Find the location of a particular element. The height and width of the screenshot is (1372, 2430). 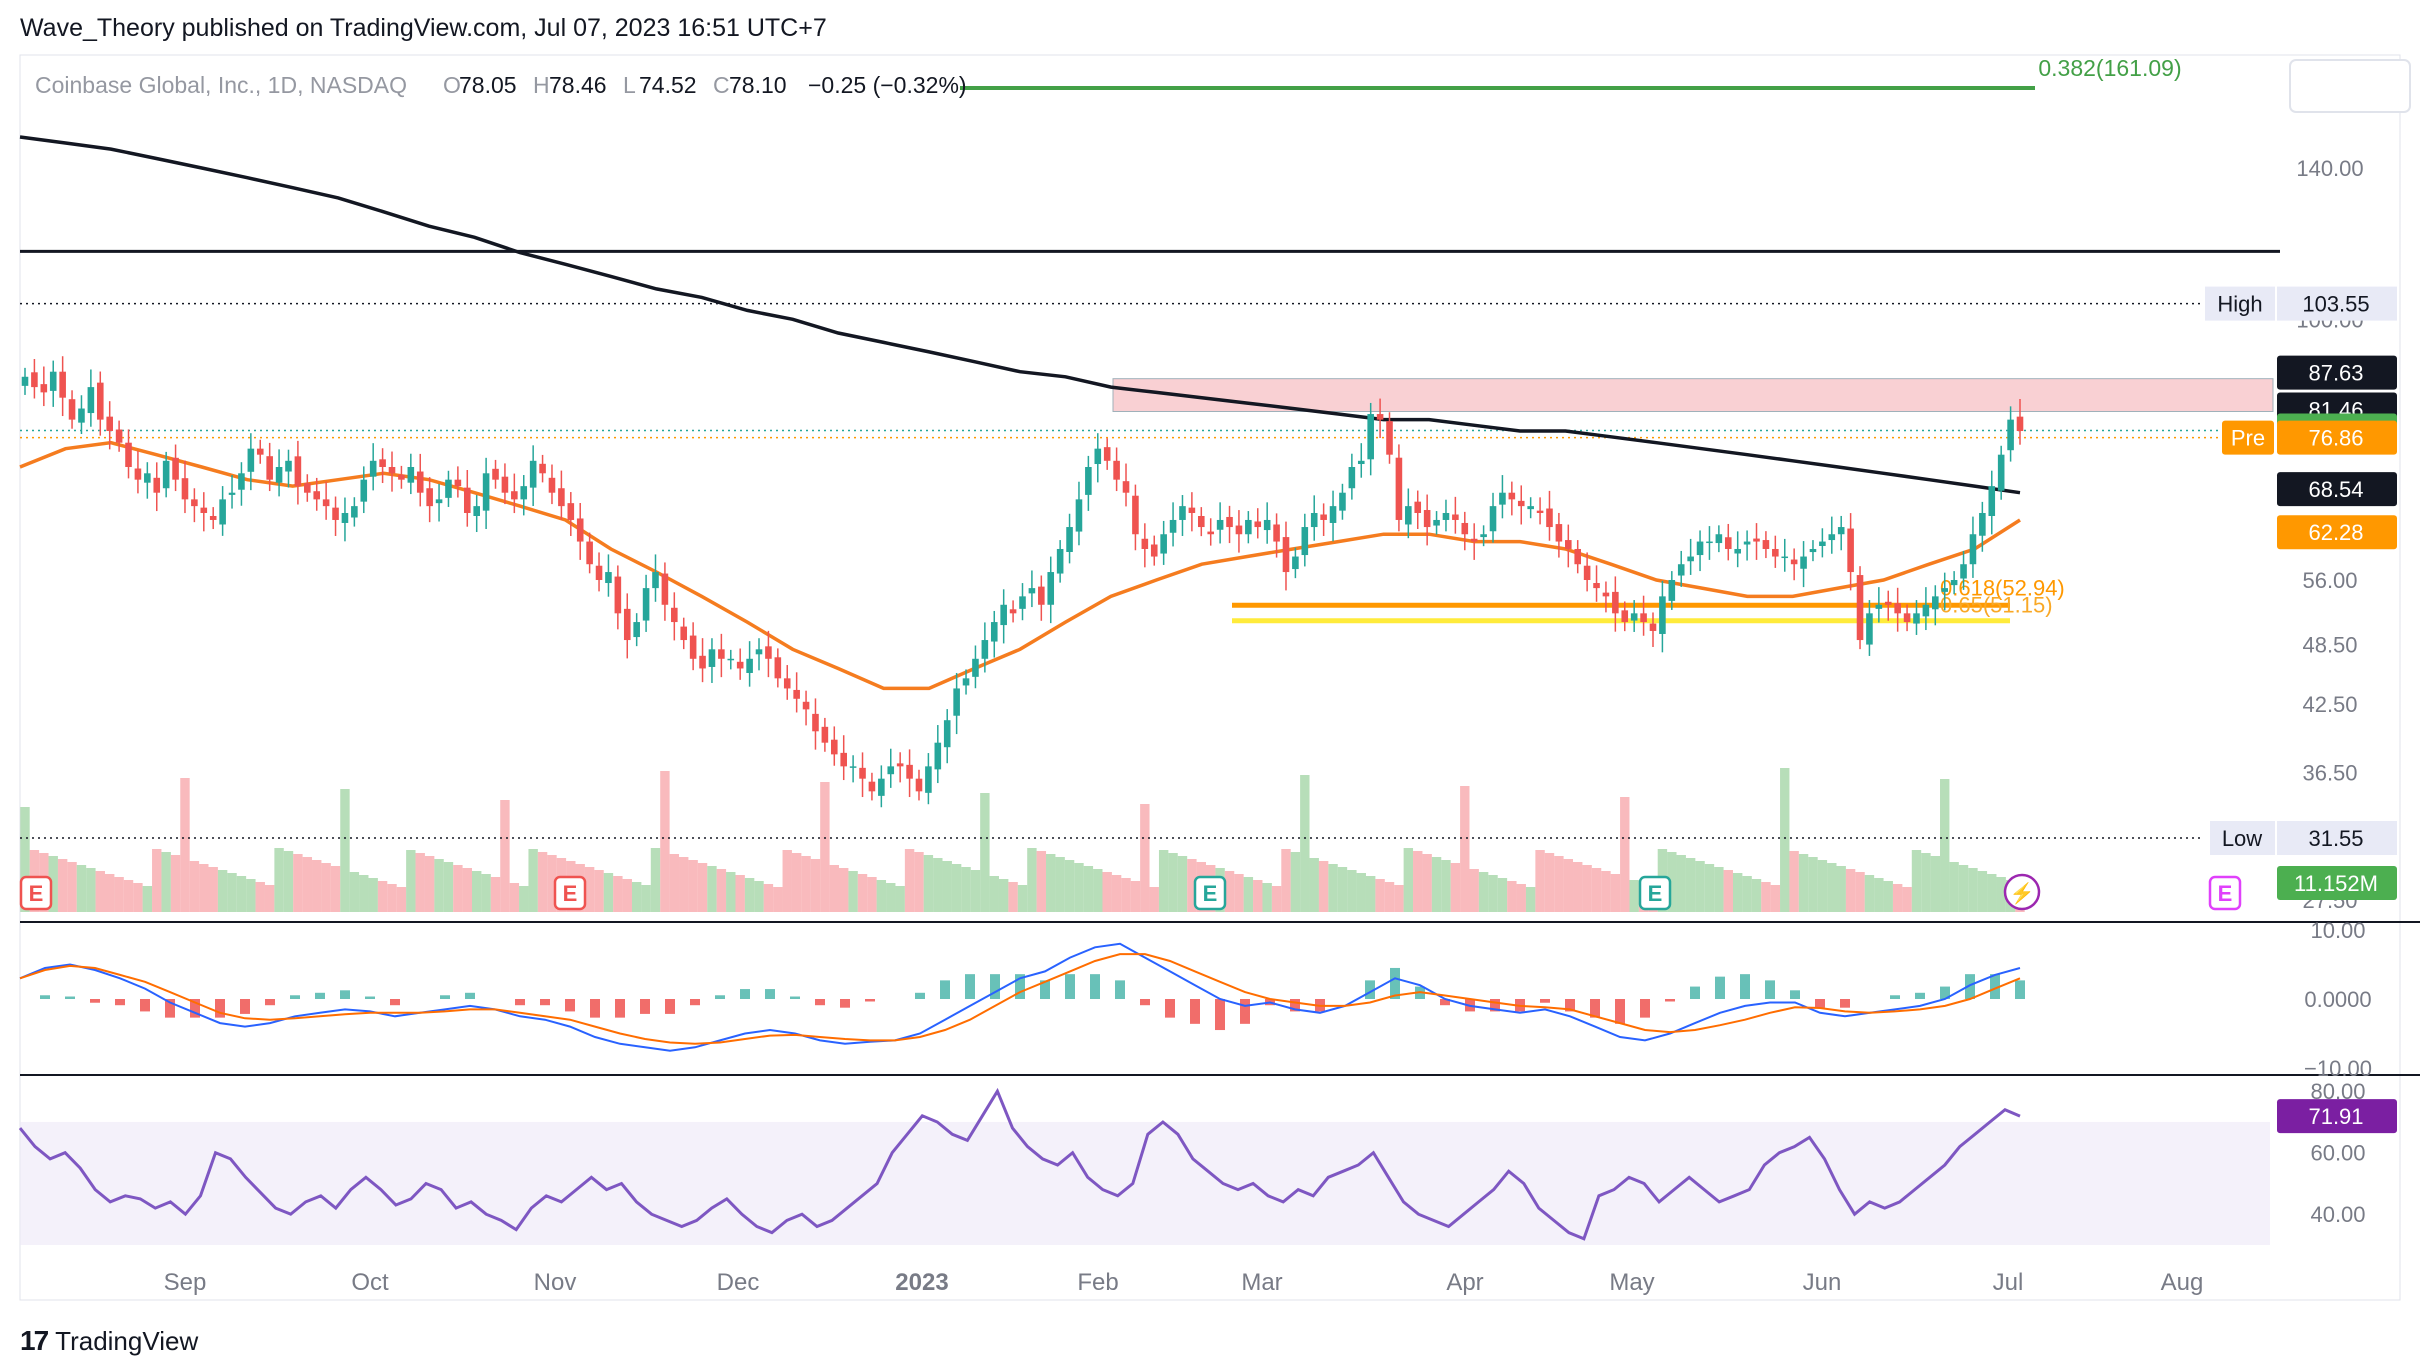

rsi-tag-bg is located at coordinates (2337, 1116).